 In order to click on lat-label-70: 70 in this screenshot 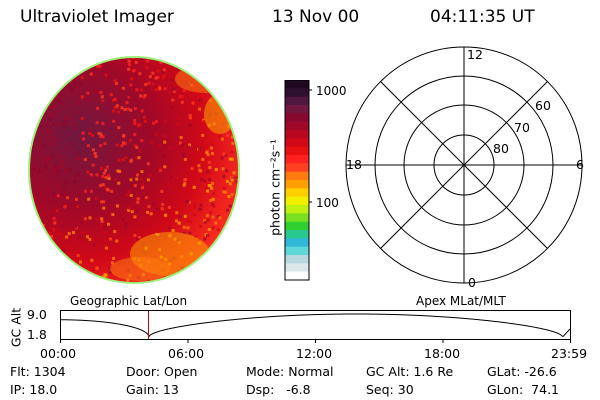, I will do `click(522, 127)`.